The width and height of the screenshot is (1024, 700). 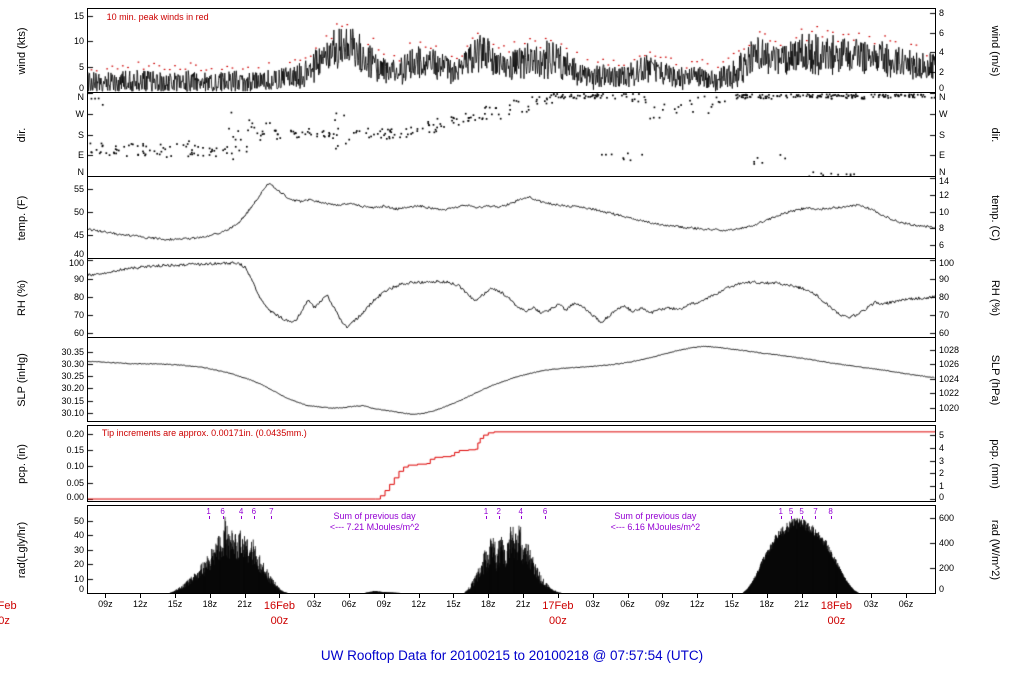 I want to click on rad-right-tick-label: 0, so click(x=942, y=589).